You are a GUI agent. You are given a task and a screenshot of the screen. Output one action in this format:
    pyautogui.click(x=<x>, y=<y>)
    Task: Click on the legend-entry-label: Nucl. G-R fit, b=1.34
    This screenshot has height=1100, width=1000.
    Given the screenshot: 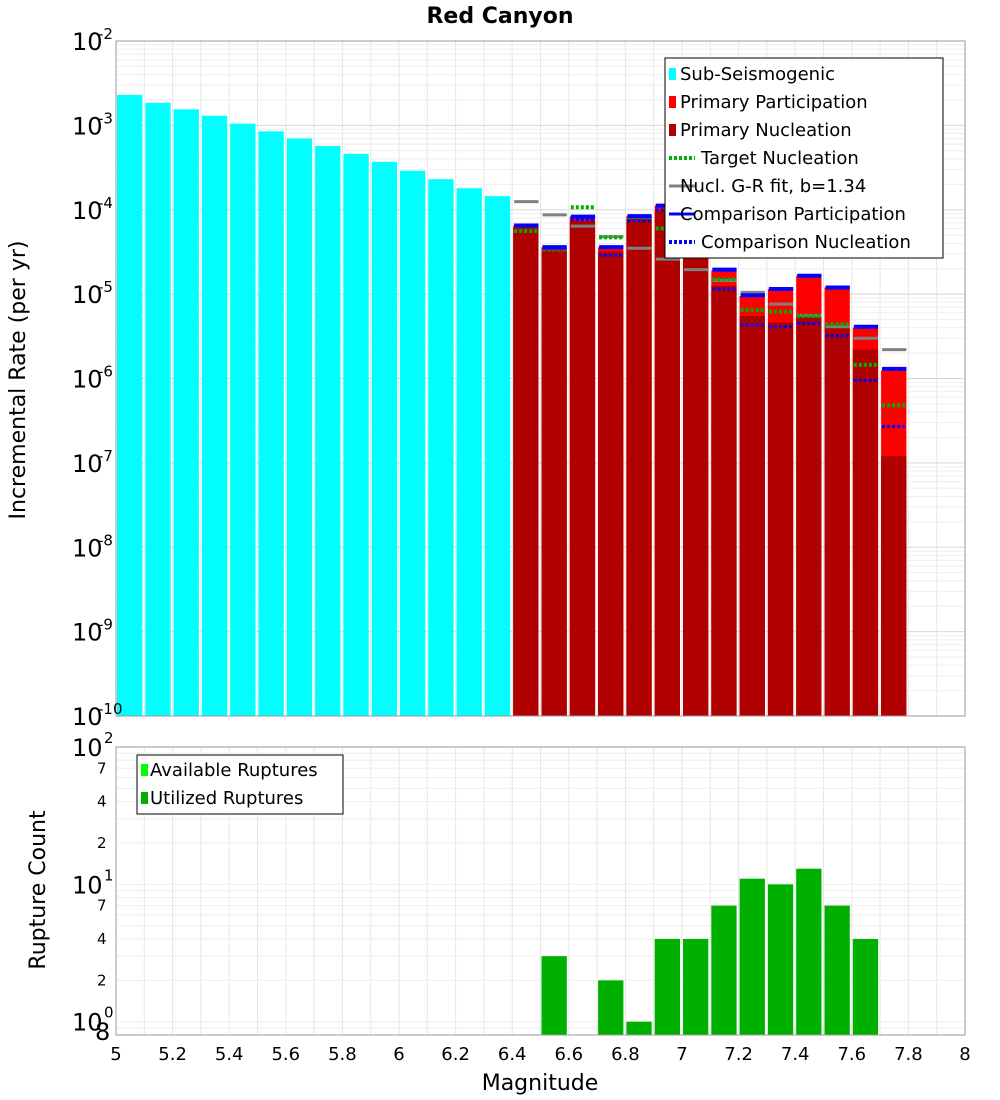 What is the action you would take?
    pyautogui.click(x=773, y=186)
    